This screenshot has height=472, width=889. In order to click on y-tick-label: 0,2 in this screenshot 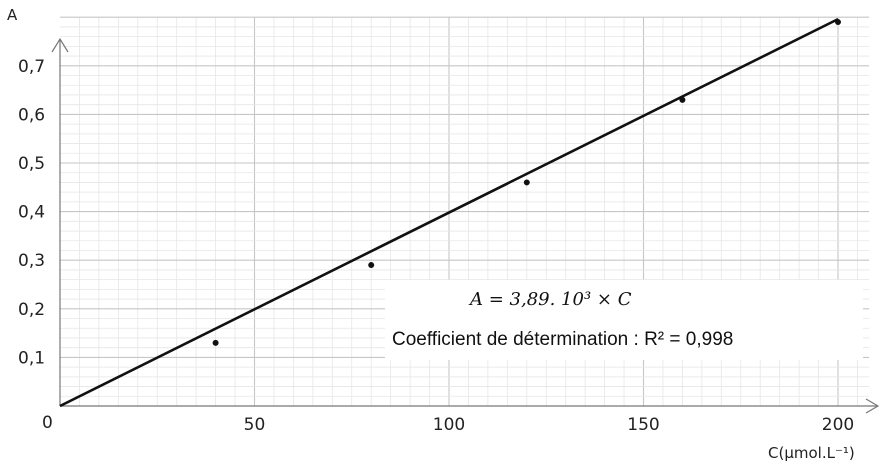, I will do `click(31, 310)`.